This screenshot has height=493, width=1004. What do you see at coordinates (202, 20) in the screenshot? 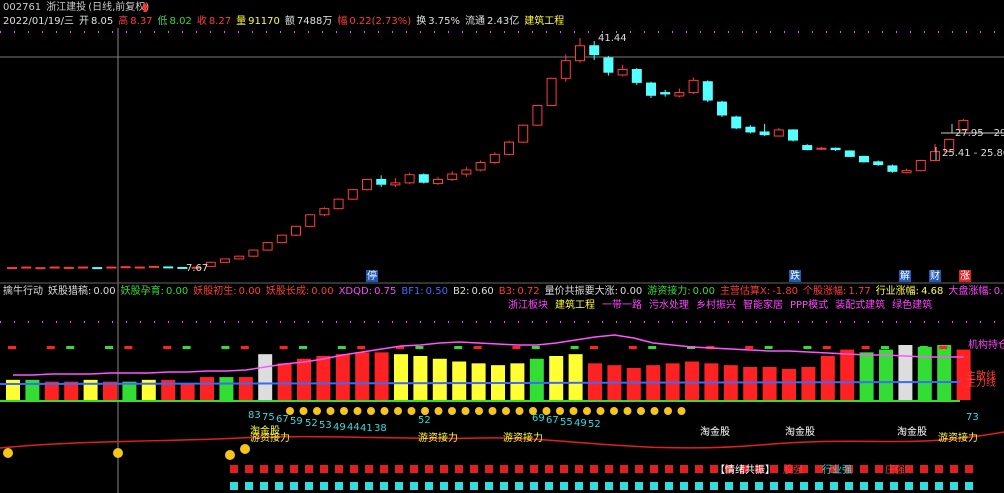
I see `info-label: 收` at bounding box center [202, 20].